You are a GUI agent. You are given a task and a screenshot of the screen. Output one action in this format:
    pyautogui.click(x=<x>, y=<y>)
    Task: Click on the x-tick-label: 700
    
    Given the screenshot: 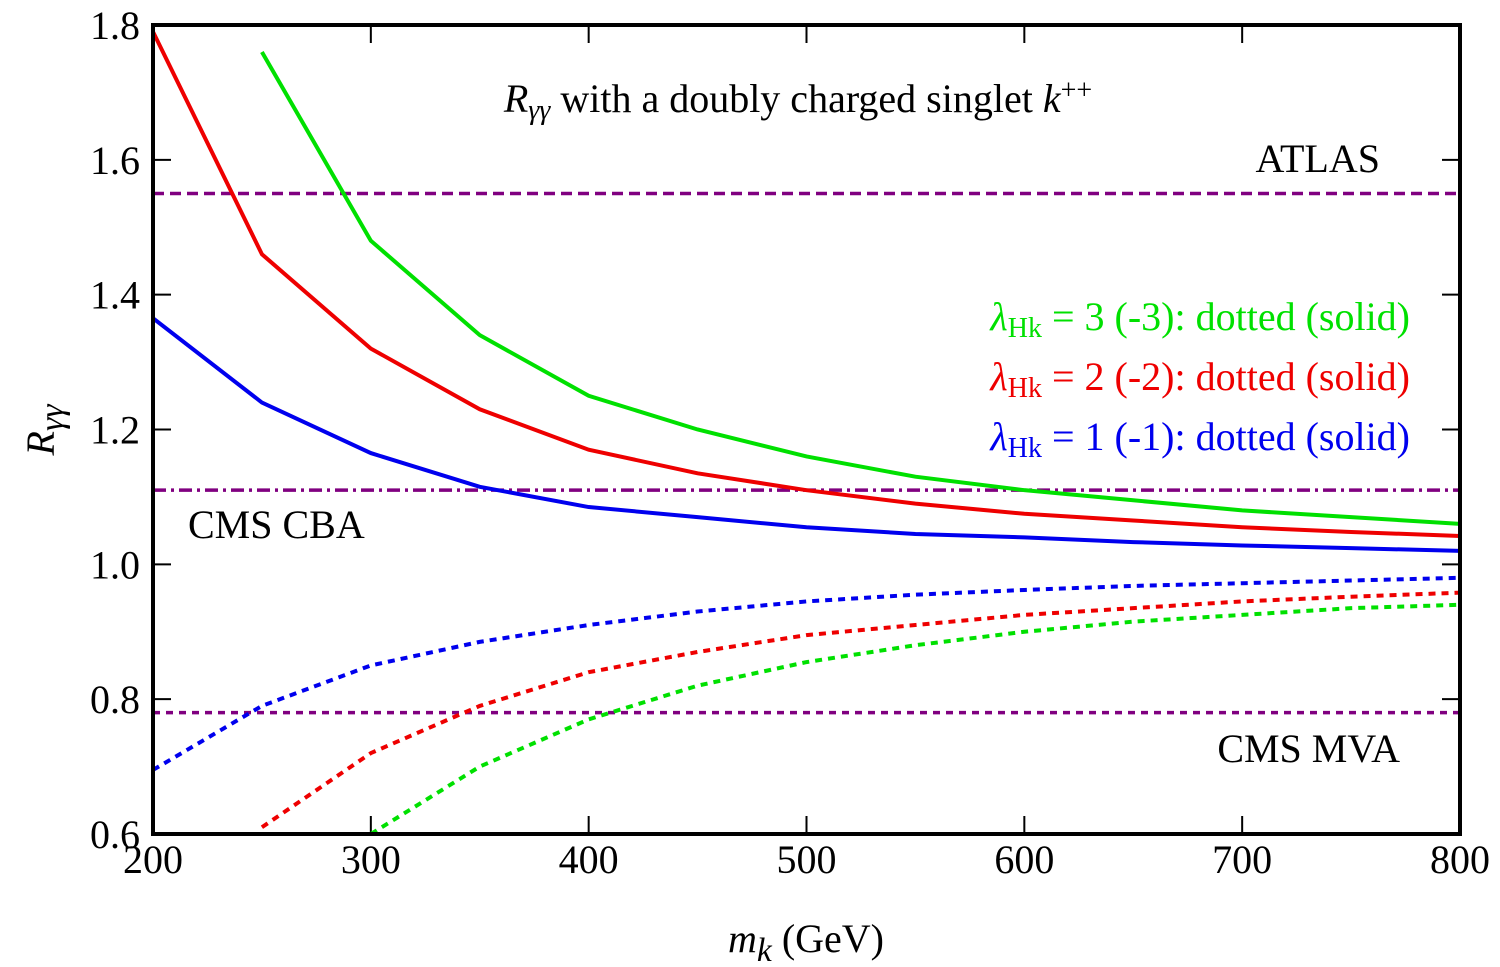 What is the action you would take?
    pyautogui.click(x=1242, y=859)
    